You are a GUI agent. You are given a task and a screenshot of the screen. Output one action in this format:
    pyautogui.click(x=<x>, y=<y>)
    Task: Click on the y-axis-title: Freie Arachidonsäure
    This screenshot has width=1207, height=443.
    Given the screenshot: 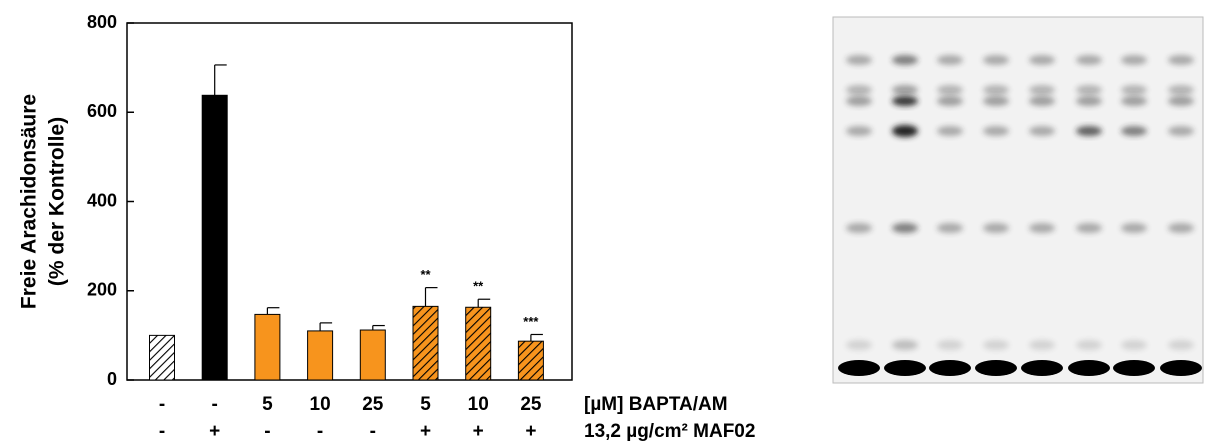 What is the action you would take?
    pyautogui.click(x=29, y=201)
    